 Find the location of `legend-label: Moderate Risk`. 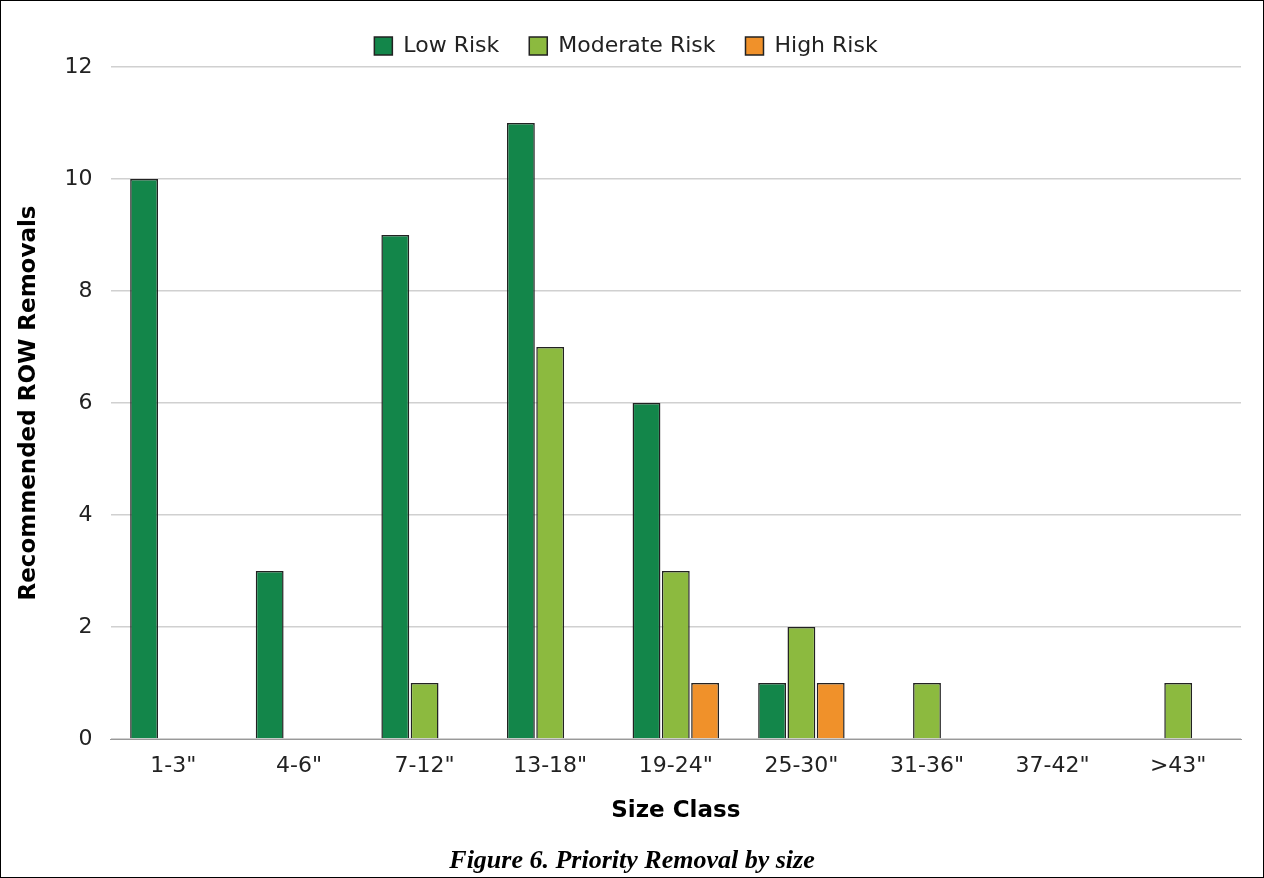

legend-label: Moderate Risk is located at coordinates (637, 44).